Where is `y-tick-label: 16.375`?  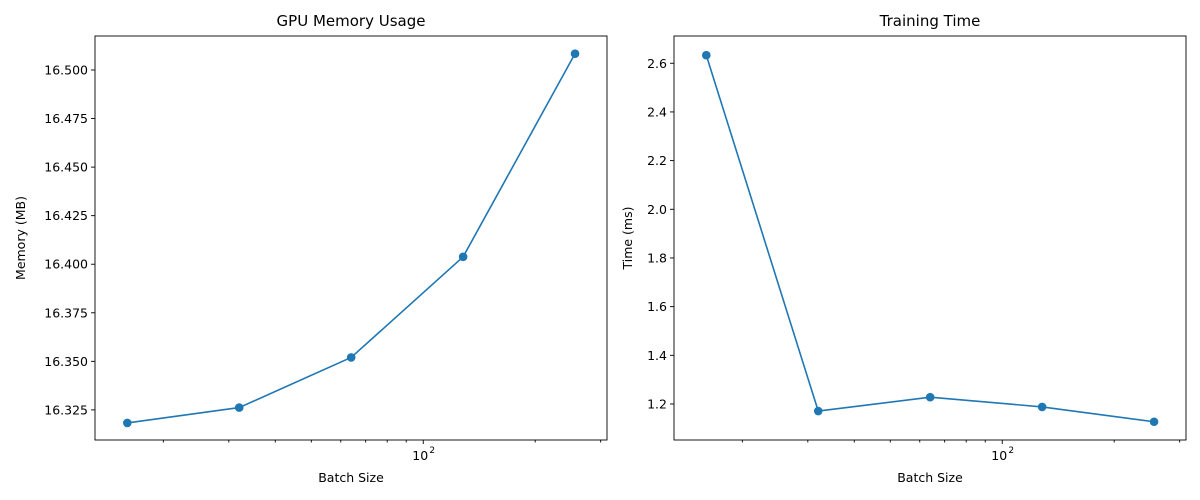 y-tick-label: 16.375 is located at coordinates (66, 312).